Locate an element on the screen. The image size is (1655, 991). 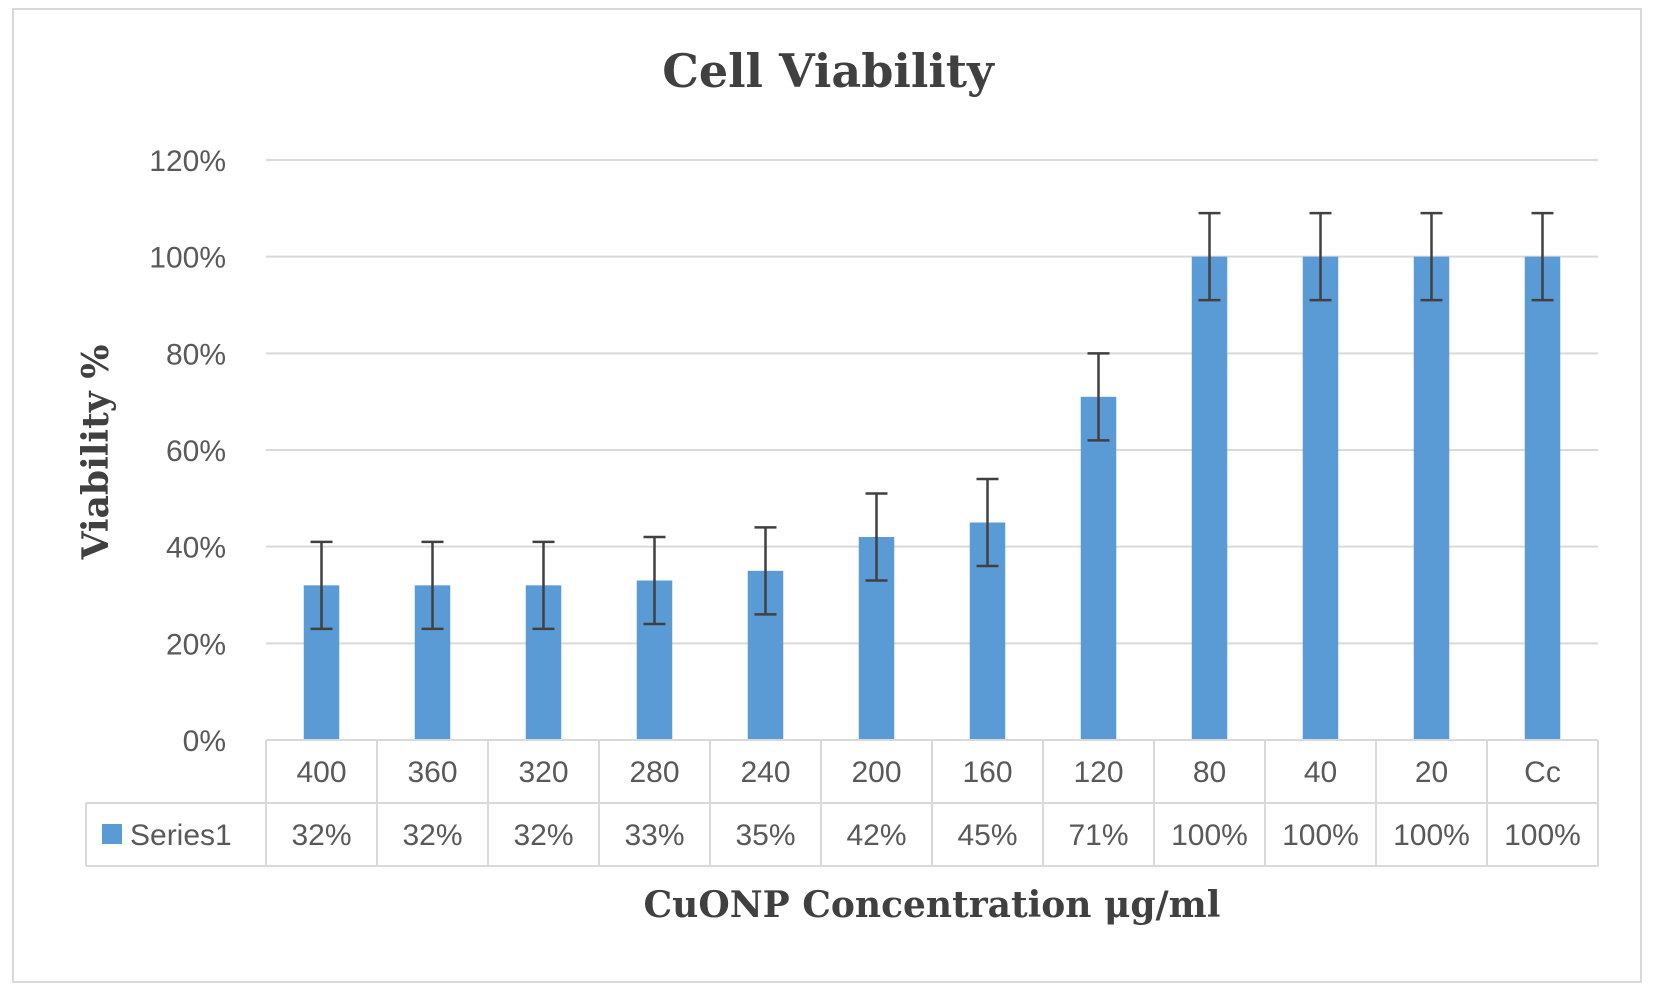
data-label: 45% is located at coordinates (987, 835).